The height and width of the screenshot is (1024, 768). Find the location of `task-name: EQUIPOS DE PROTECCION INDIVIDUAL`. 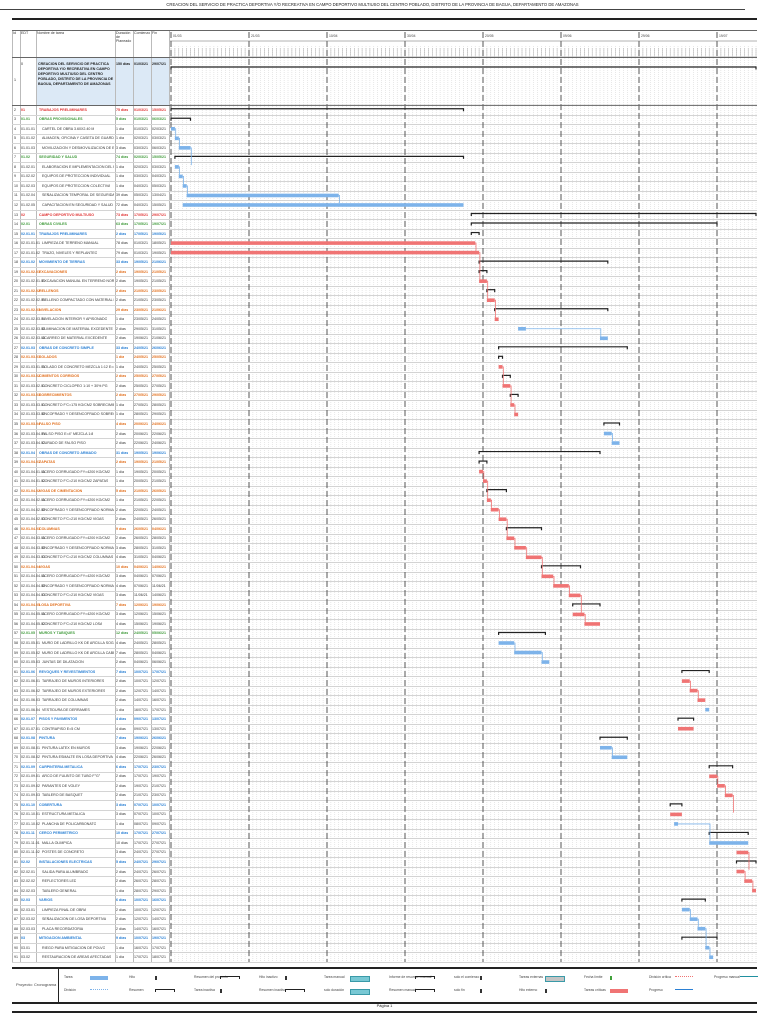

task-name: EQUIPOS DE PROTECCION INDIVIDUAL is located at coordinates (76, 176).